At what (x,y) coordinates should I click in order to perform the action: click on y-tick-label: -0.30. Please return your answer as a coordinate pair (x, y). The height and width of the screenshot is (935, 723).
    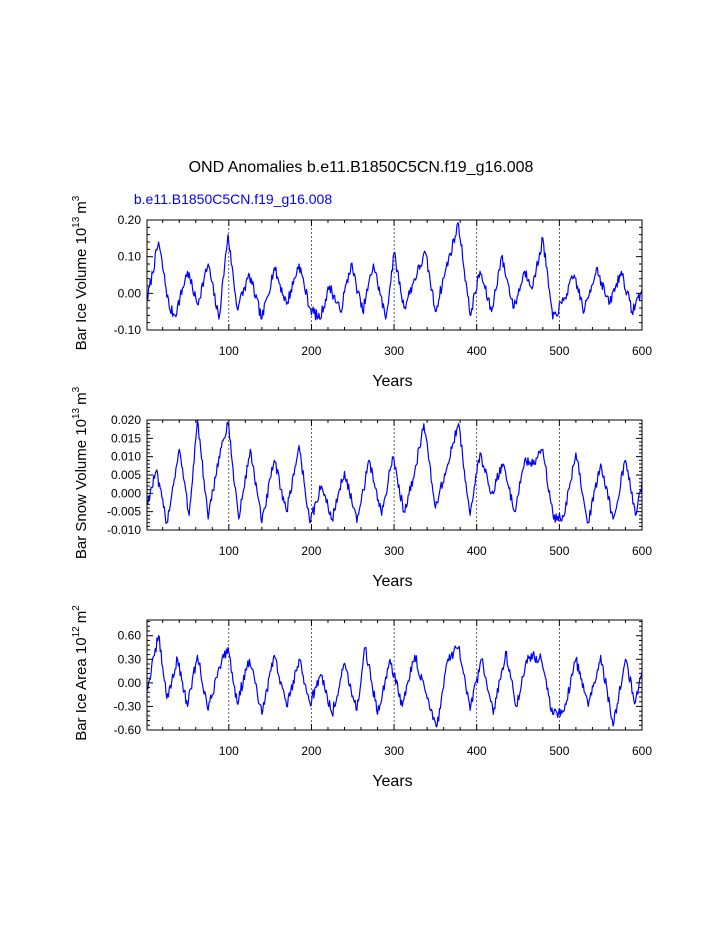
    Looking at the image, I should click on (128, 706).